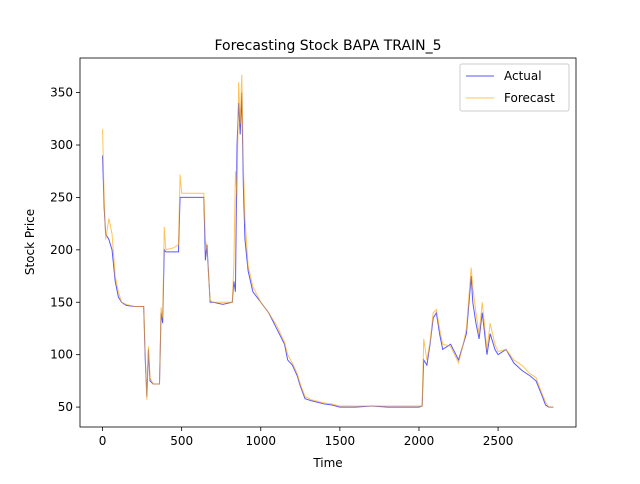 The width and height of the screenshot is (640, 484). Describe the element at coordinates (327, 463) in the screenshot. I see `x-axis-label: Time` at that location.